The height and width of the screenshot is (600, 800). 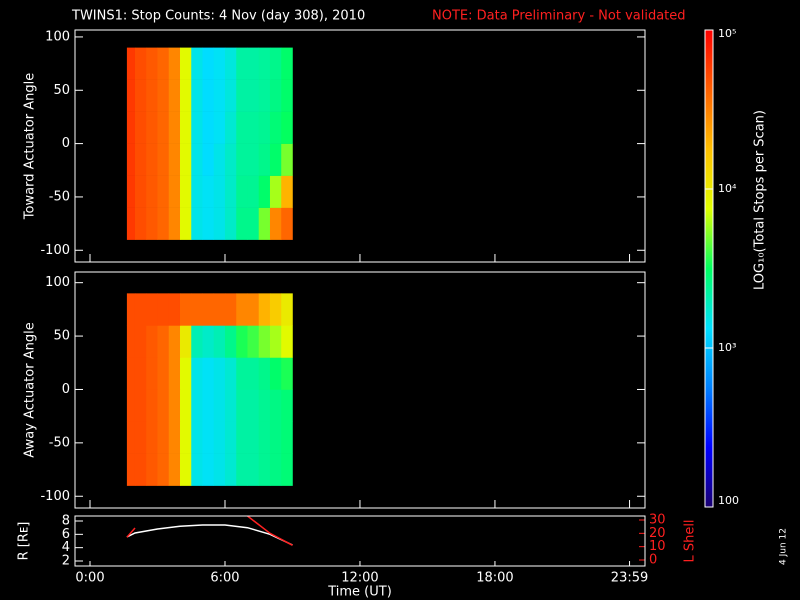 What do you see at coordinates (657, 533) in the screenshot?
I see `y2-tick-label: 20` at bounding box center [657, 533].